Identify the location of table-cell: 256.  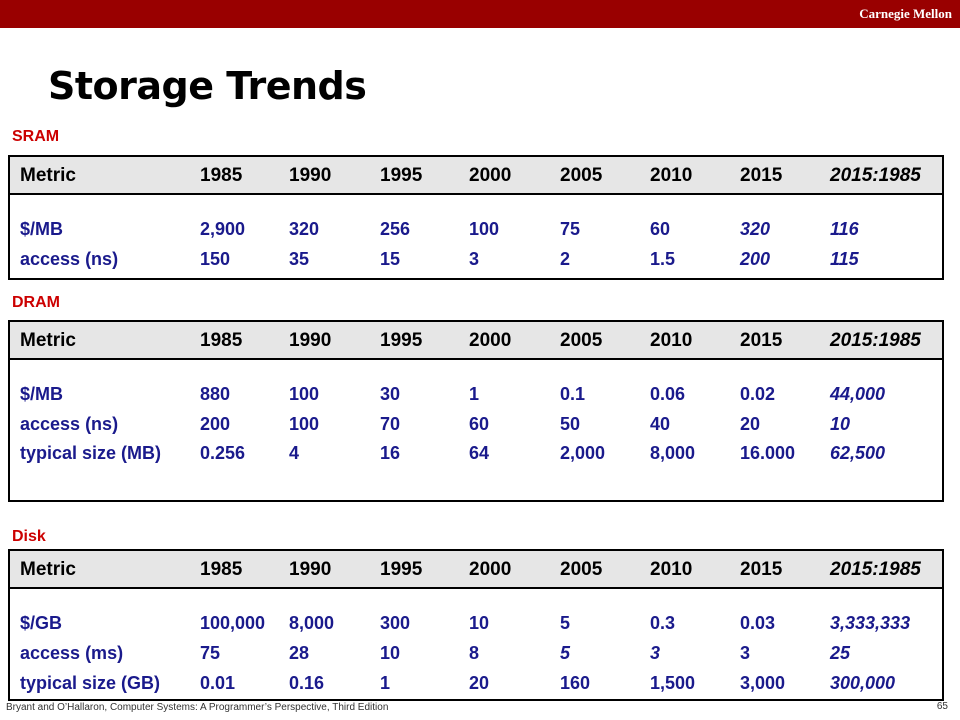
(395, 229).